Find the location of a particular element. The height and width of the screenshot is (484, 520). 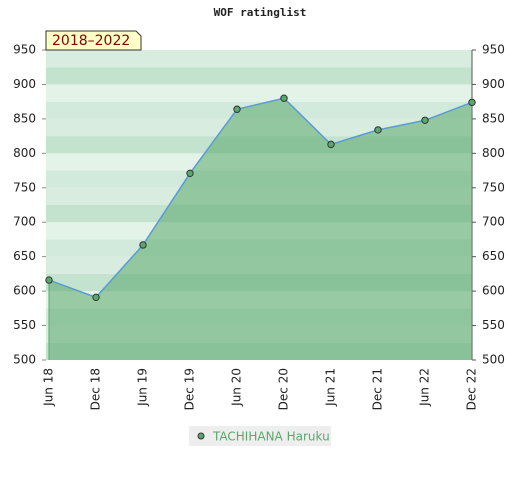

x-tick-label: Jun 20 is located at coordinates (237, 387).